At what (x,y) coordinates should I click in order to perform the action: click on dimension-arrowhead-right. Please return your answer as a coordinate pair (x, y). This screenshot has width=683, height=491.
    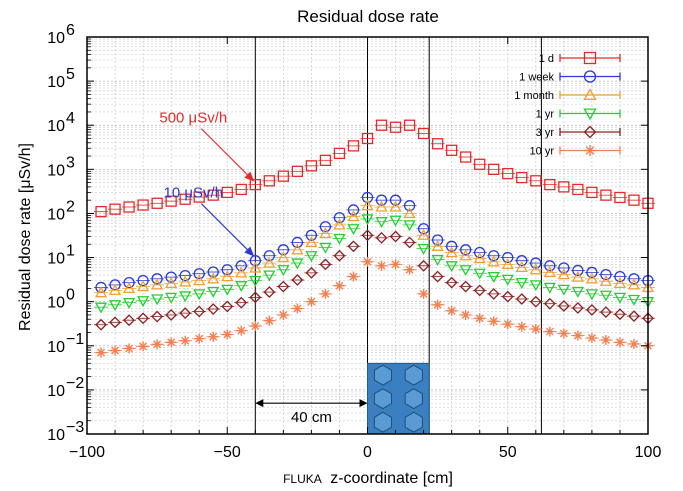
    Looking at the image, I should click on (363, 403).